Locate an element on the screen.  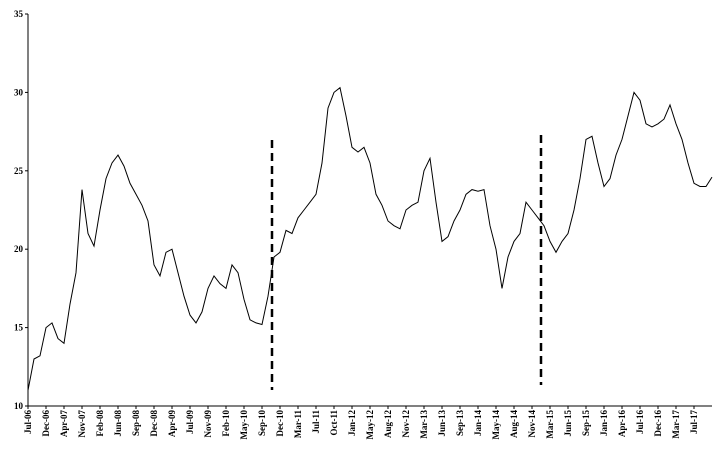
x-tick-label: Dec-06 is located at coordinates (46, 423).